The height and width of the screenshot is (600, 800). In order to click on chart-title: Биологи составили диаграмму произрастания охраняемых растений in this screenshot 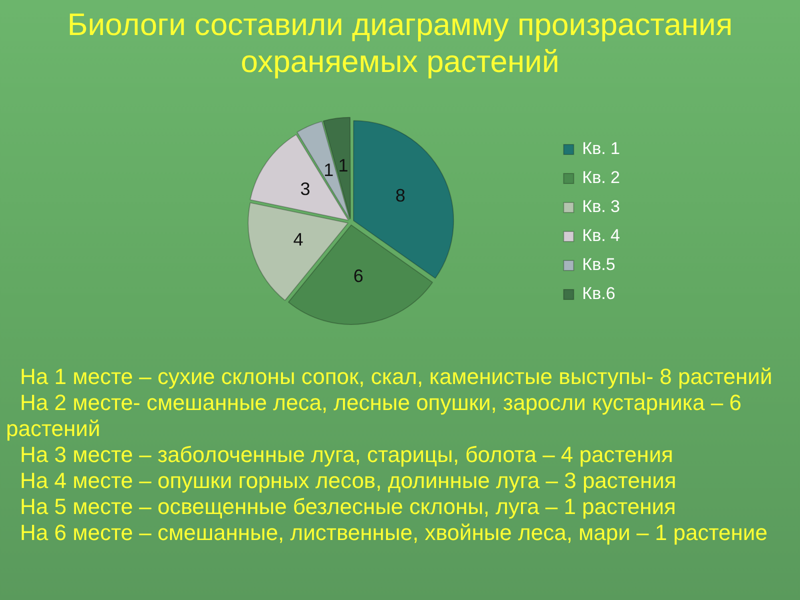, I will do `click(400, 43)`.